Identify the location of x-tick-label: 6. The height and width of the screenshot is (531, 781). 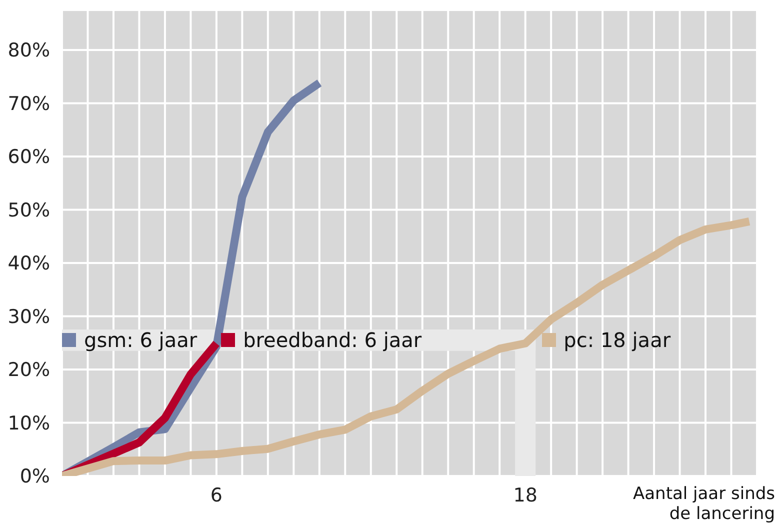
(216, 495).